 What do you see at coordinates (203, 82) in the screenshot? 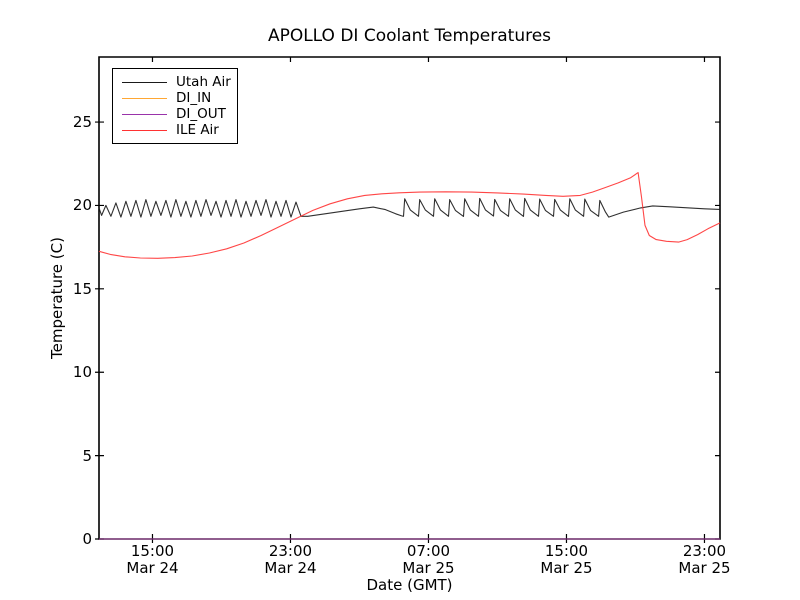
I see `legend-label: Utah Air` at bounding box center [203, 82].